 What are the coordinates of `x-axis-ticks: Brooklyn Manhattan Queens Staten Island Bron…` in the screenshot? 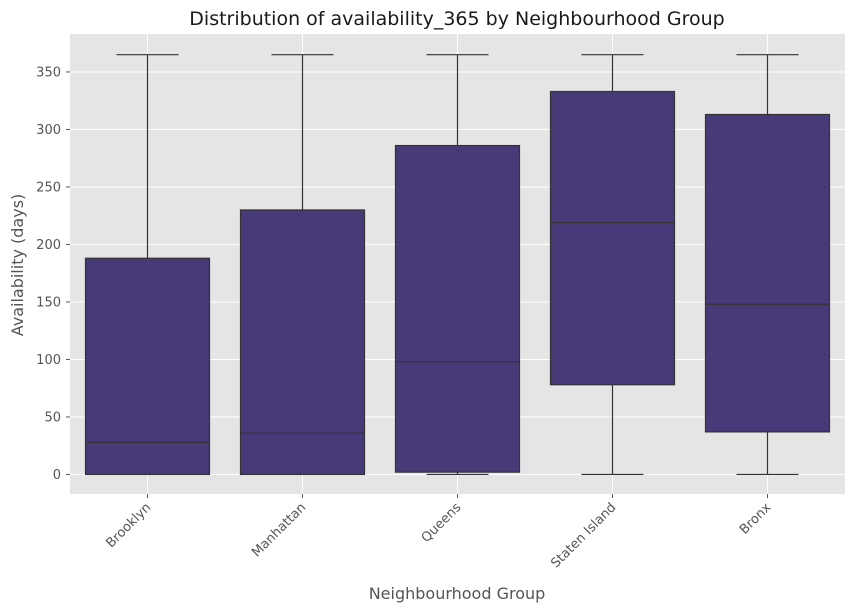 It's located at (439, 532).